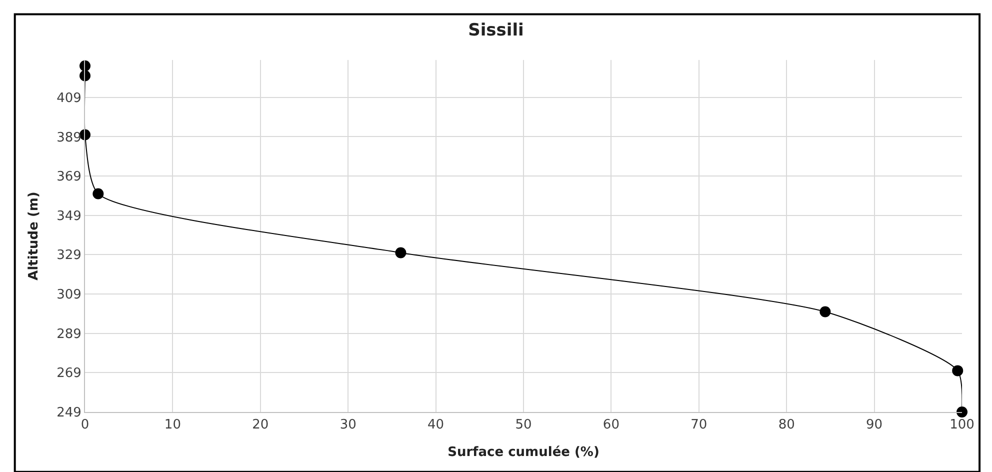 This screenshot has height=472, width=992. What do you see at coordinates (699, 425) in the screenshot?
I see `x-tick-label: 70` at bounding box center [699, 425].